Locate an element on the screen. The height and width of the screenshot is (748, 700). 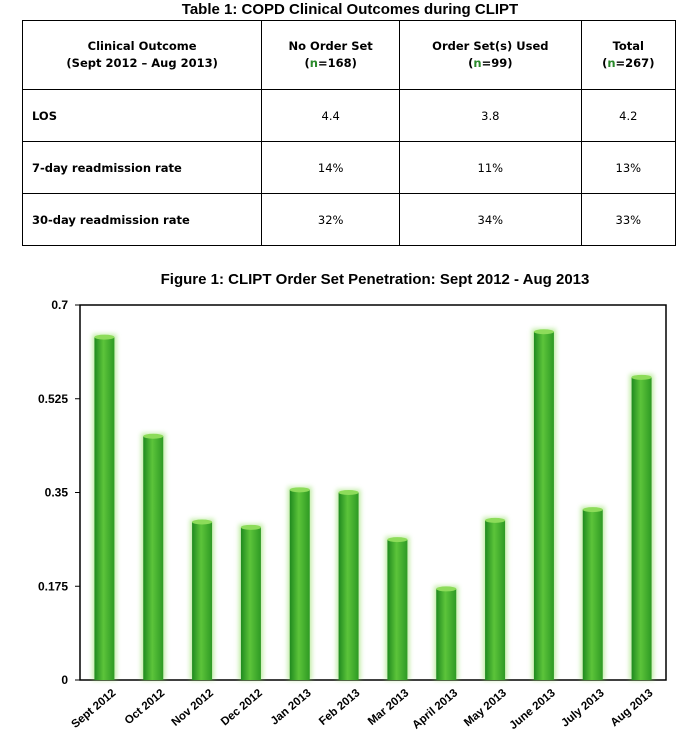
y-tick-label: 0.7 is located at coordinates (59, 305).